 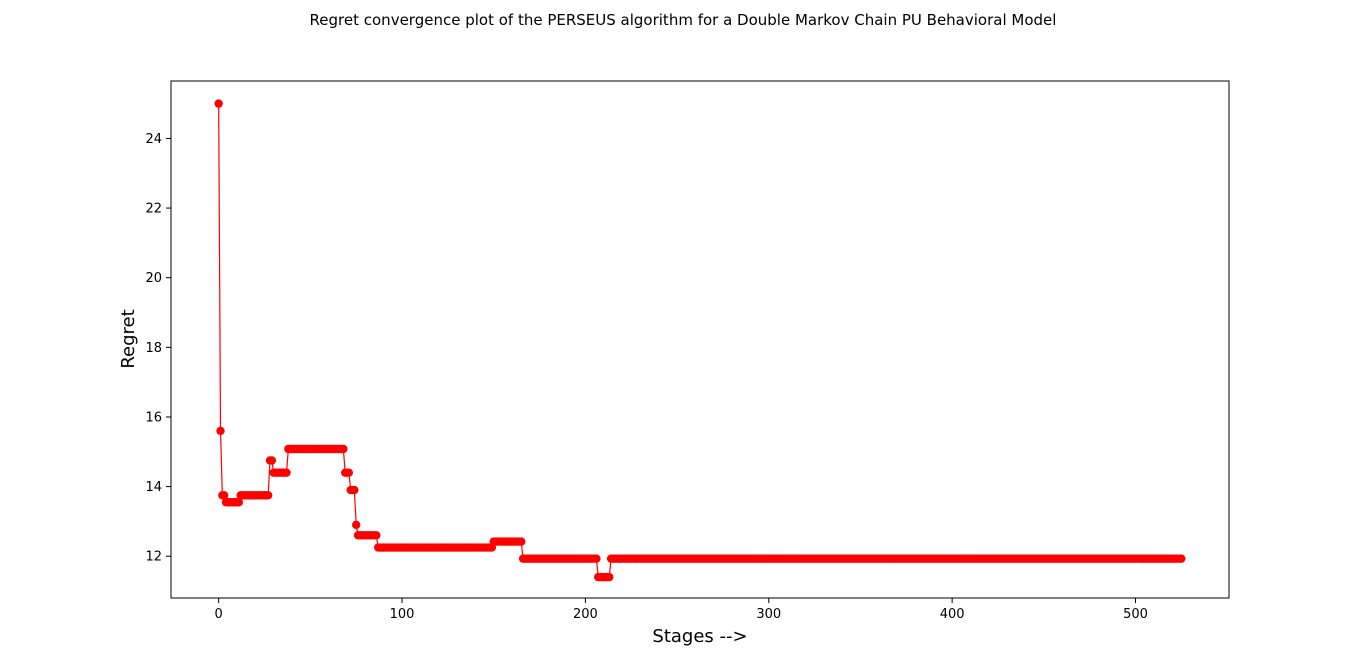 What do you see at coordinates (128, 338) in the screenshot?
I see `y-axis-title: Regret` at bounding box center [128, 338].